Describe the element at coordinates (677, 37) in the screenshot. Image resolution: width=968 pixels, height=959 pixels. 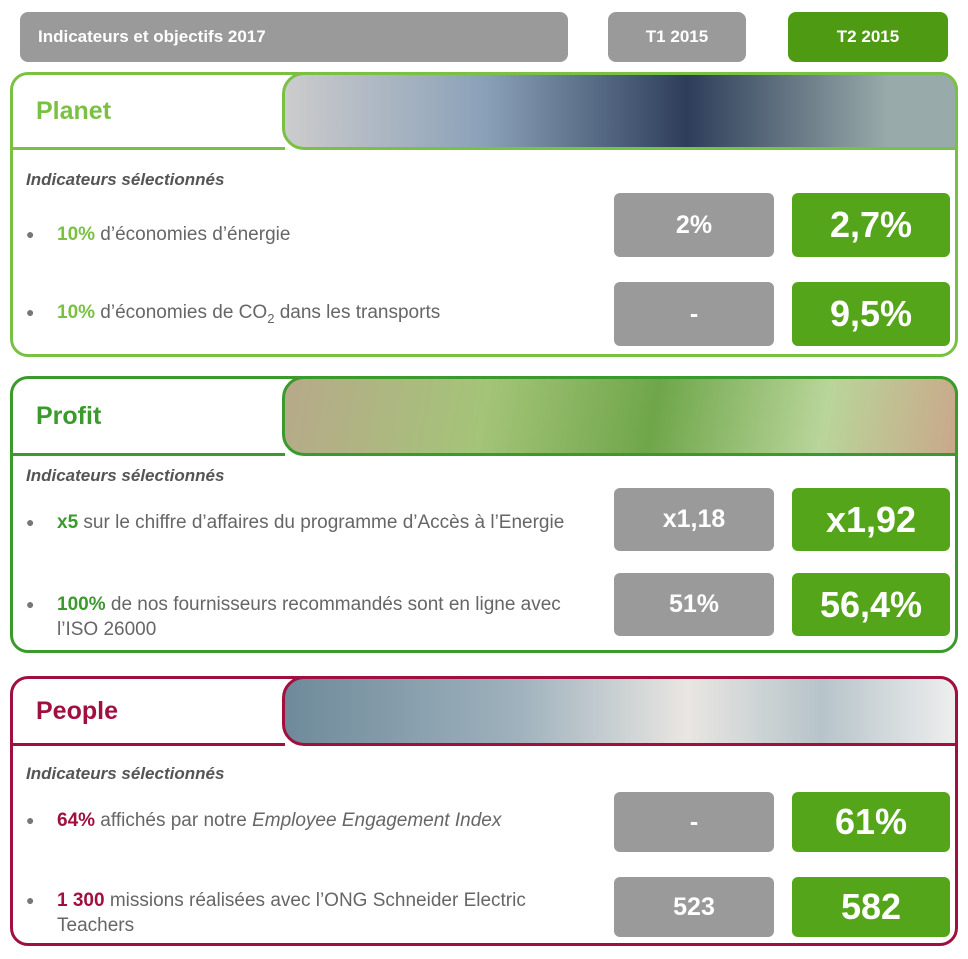
I see `header-col1: T1 2015` at that location.